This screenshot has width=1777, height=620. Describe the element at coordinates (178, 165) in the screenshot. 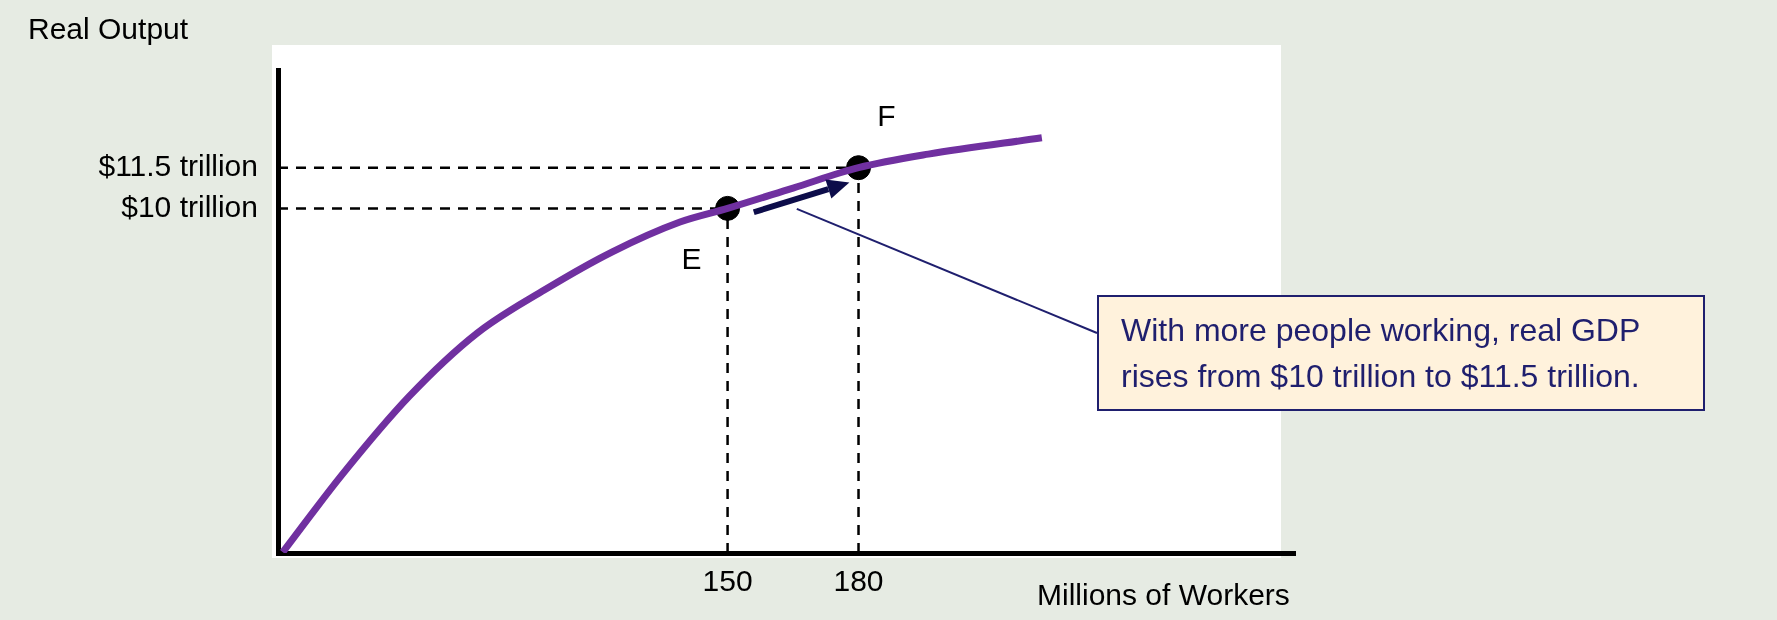

I see `y-tick-label: $11.5 trillion` at that location.